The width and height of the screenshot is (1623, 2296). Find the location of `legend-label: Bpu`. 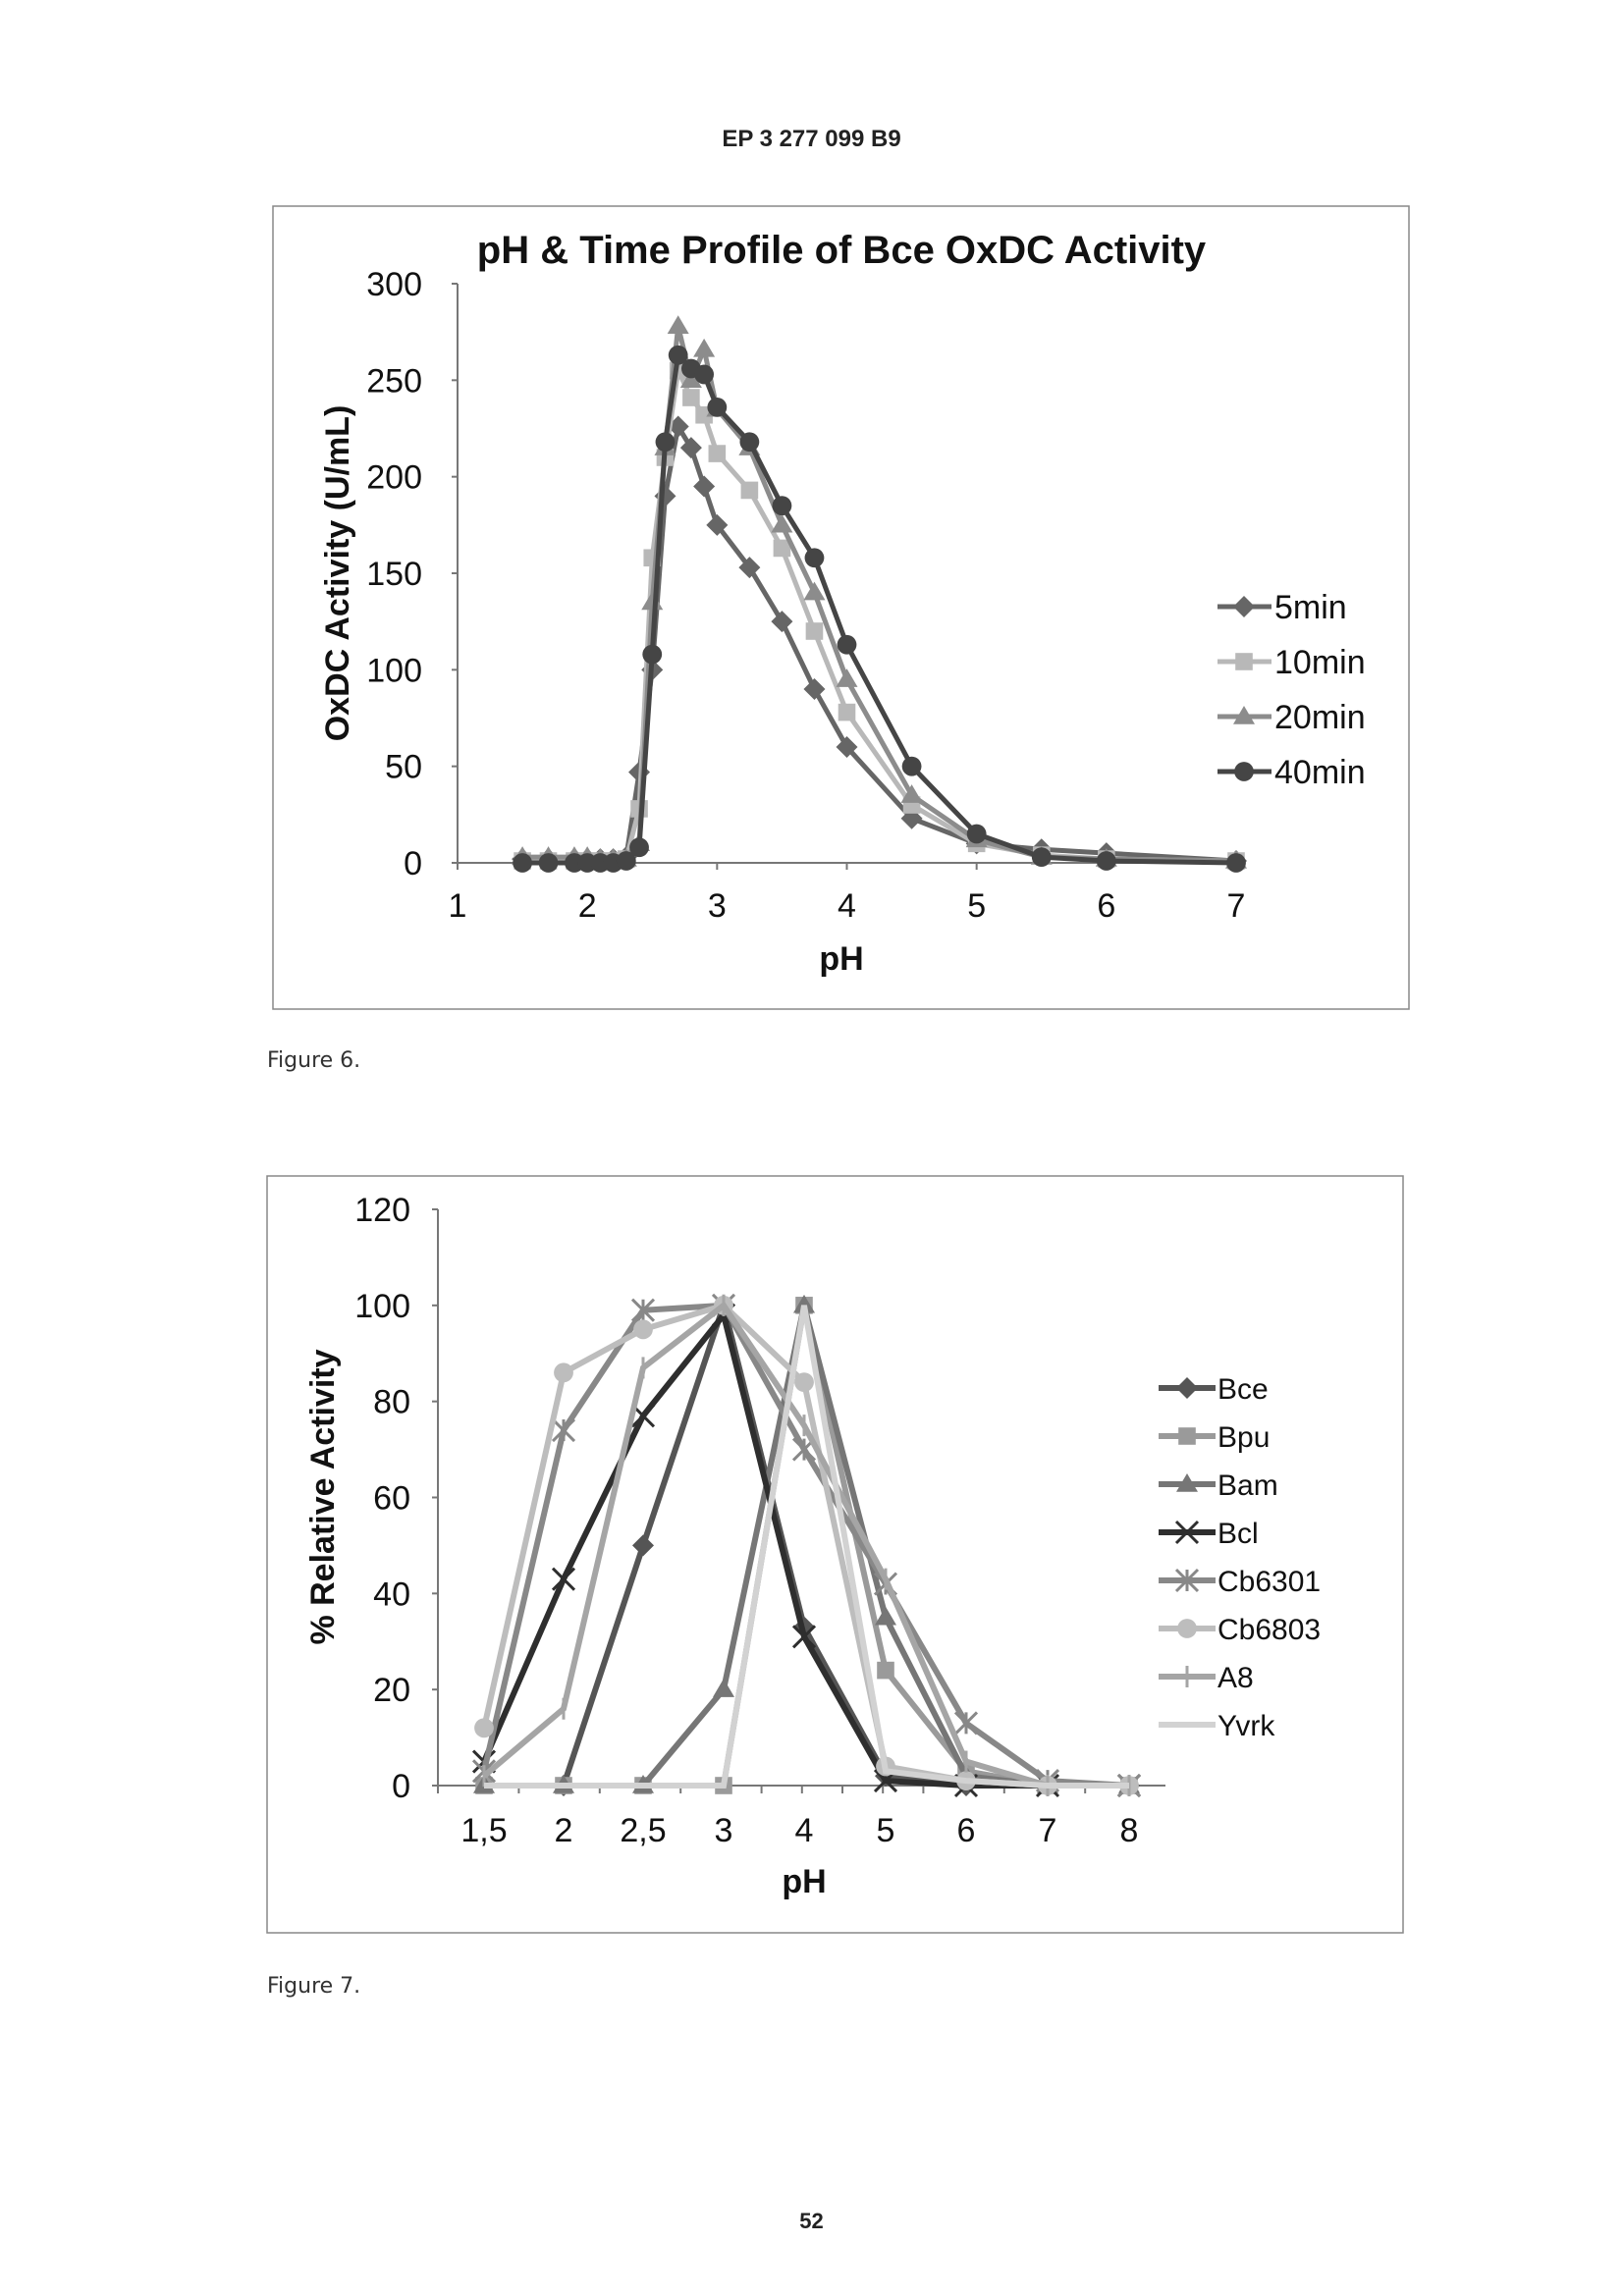

legend-label: Bpu is located at coordinates (1243, 1437).